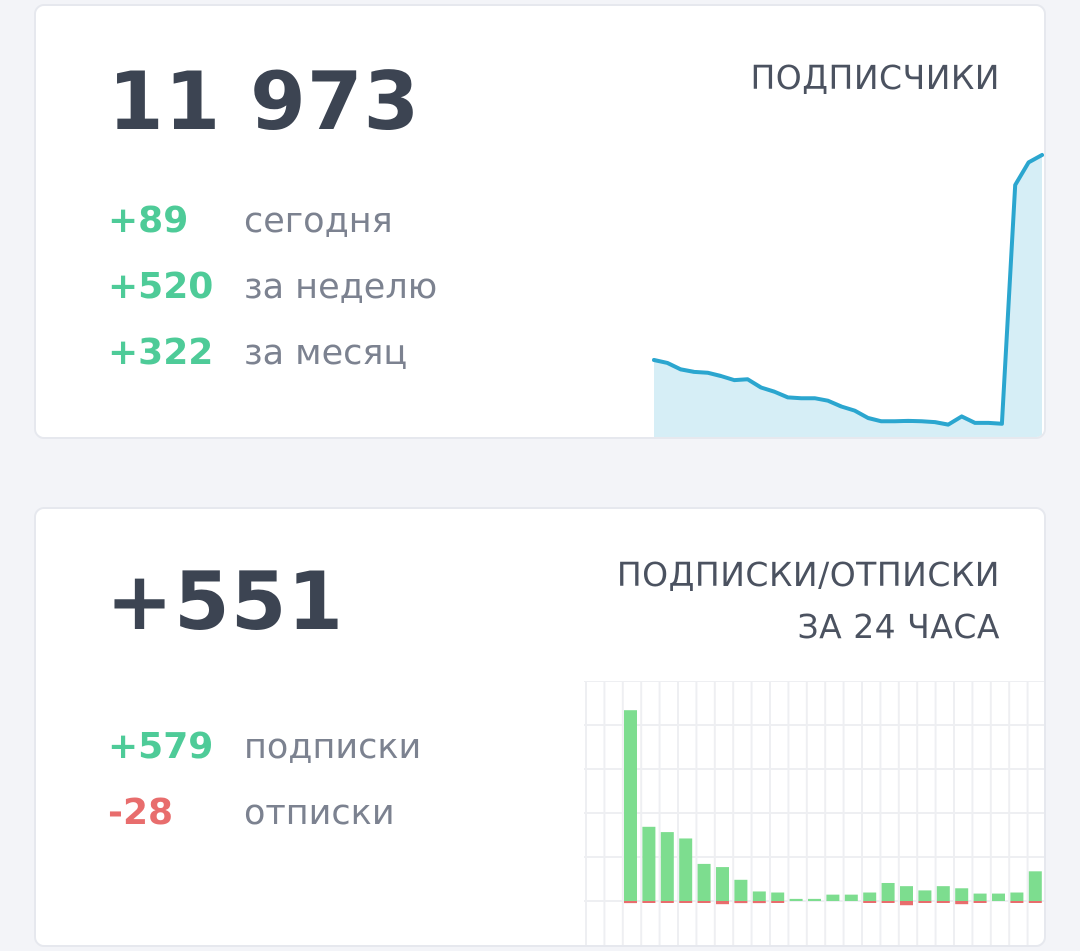 The width and height of the screenshot is (1080, 951). Describe the element at coordinates (808, 601) in the screenshot. I see `daily-caption: ПОДПИСКИ/ОТПИСКИ ЗА 24 ЧАСА` at that location.